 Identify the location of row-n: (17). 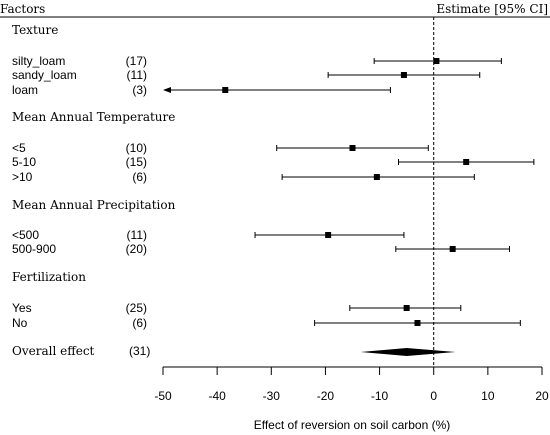
(136, 61).